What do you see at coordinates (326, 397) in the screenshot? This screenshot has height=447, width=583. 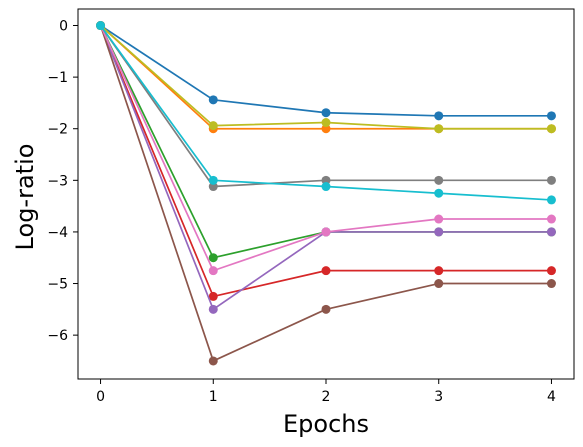 I see `x-tick-label: 2` at bounding box center [326, 397].